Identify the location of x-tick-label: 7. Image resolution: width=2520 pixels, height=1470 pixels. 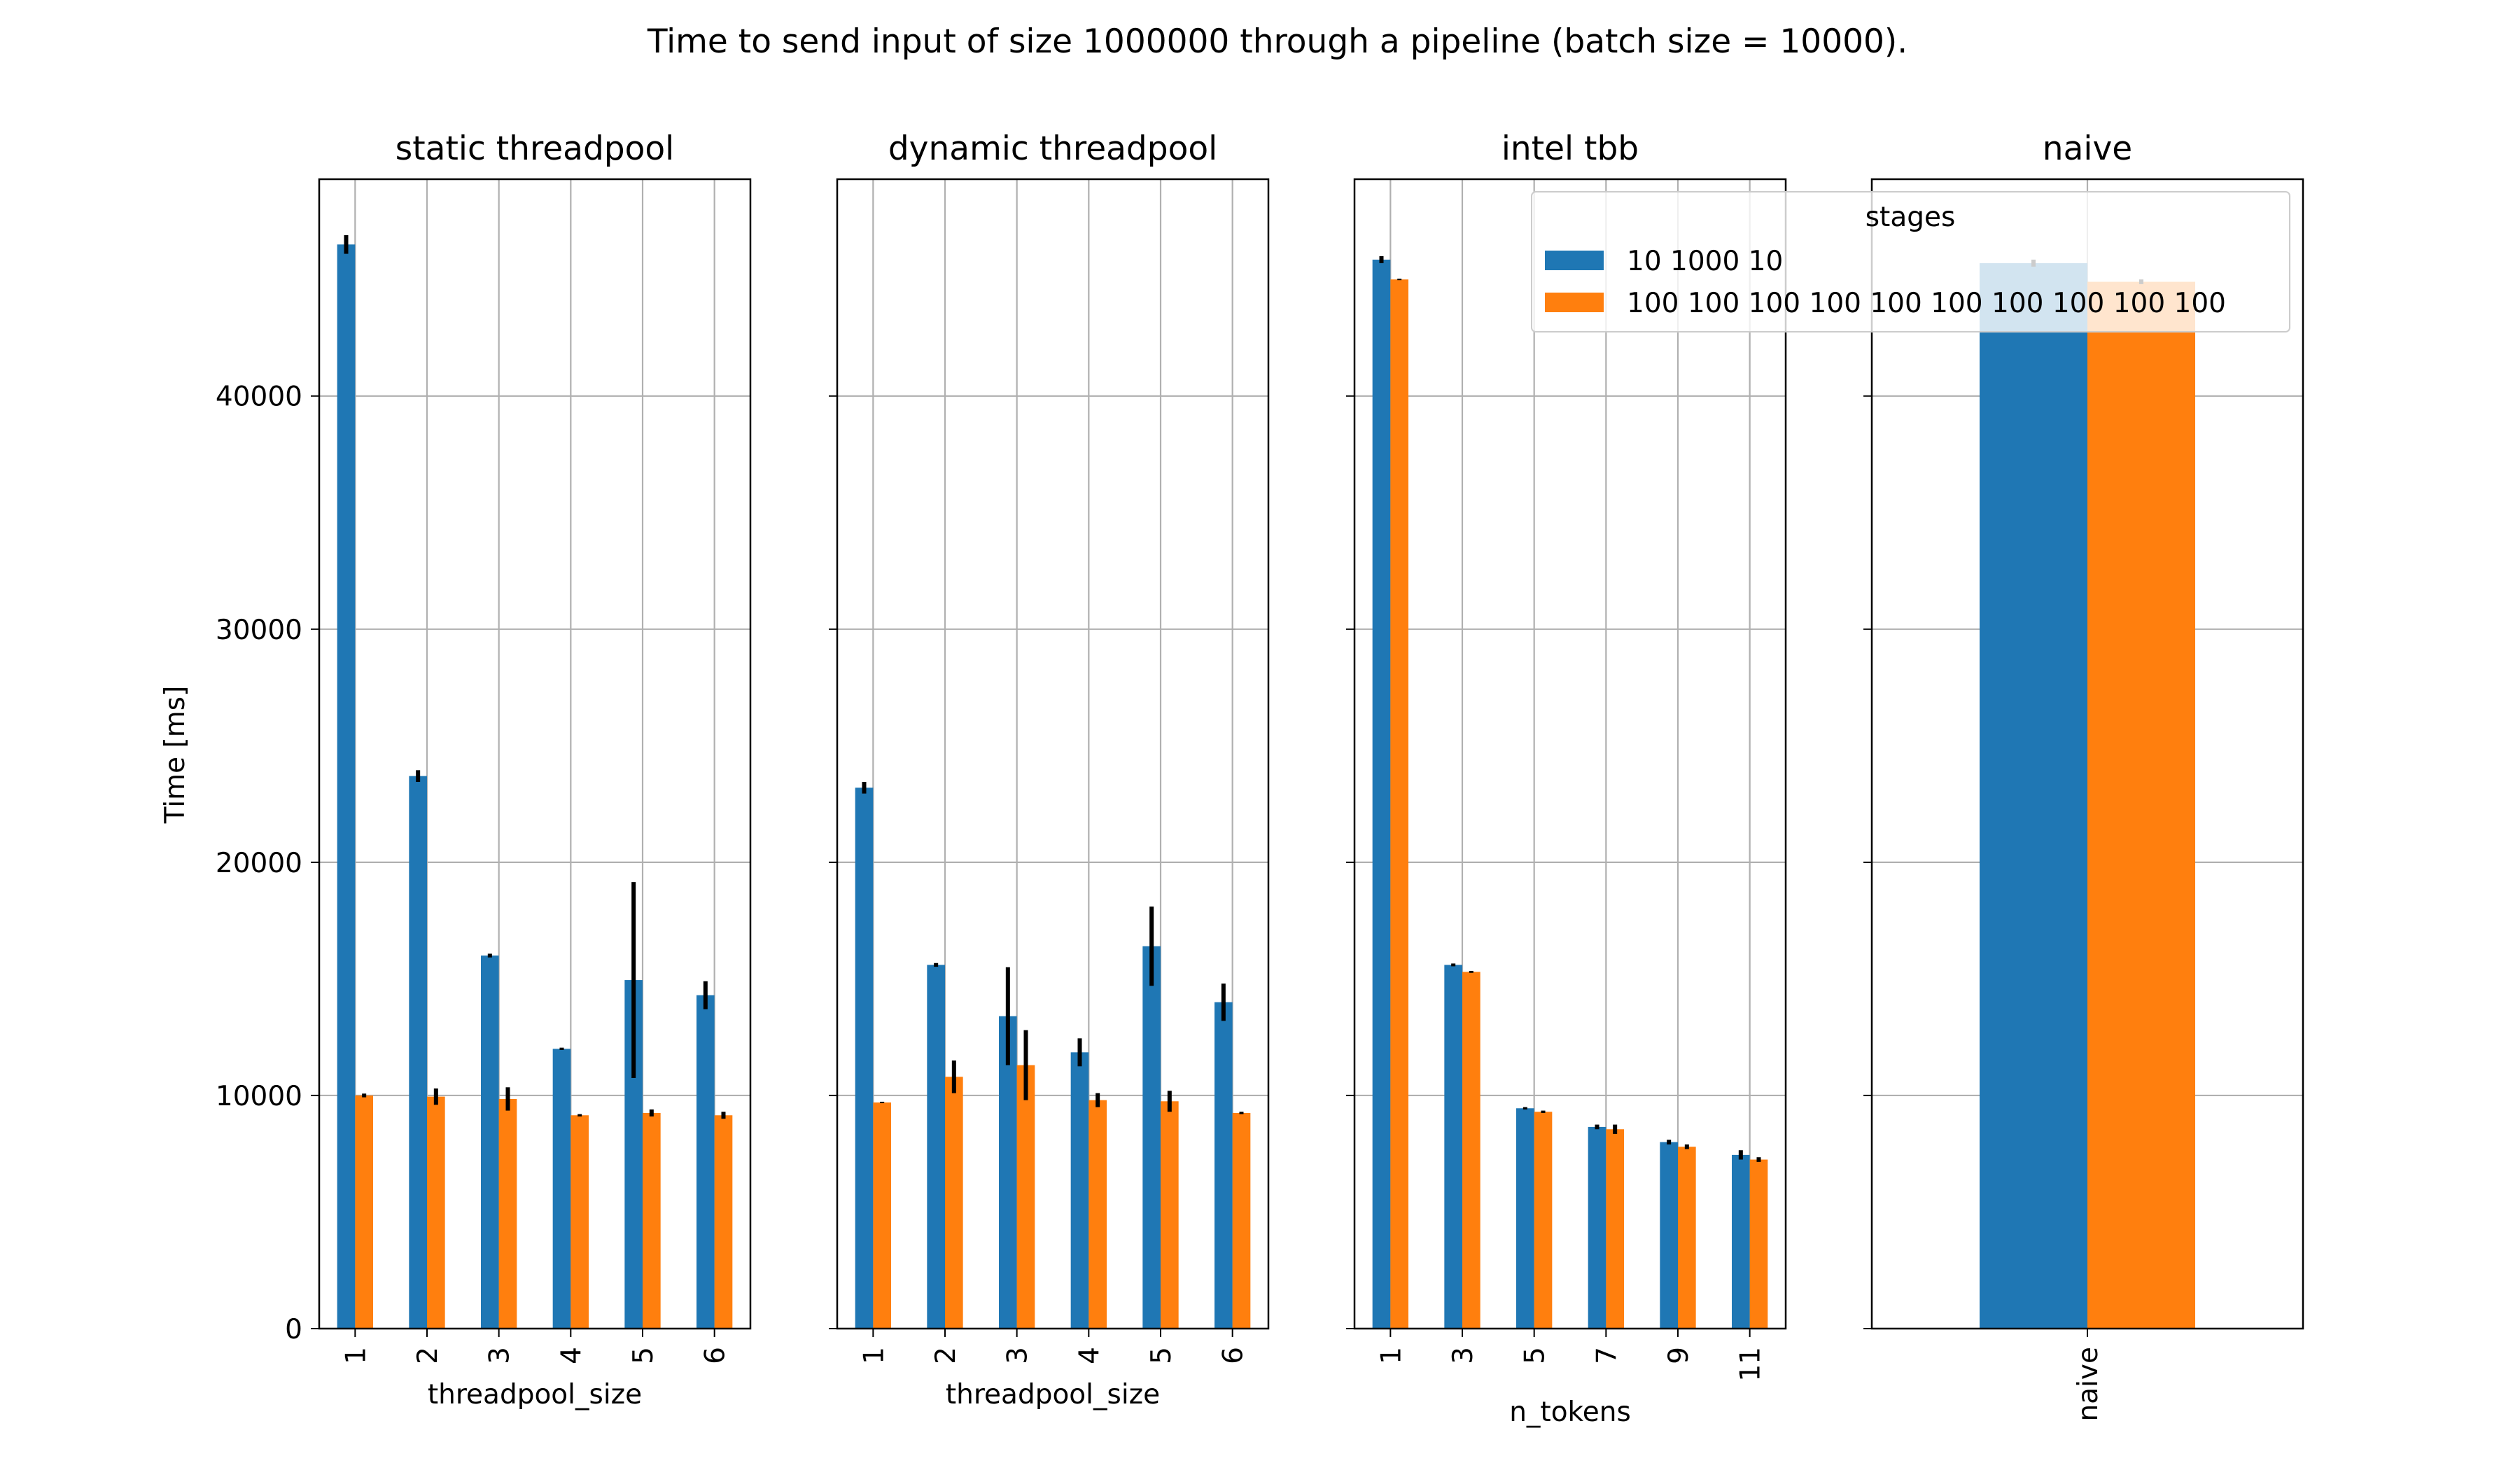
(1607, 1355).